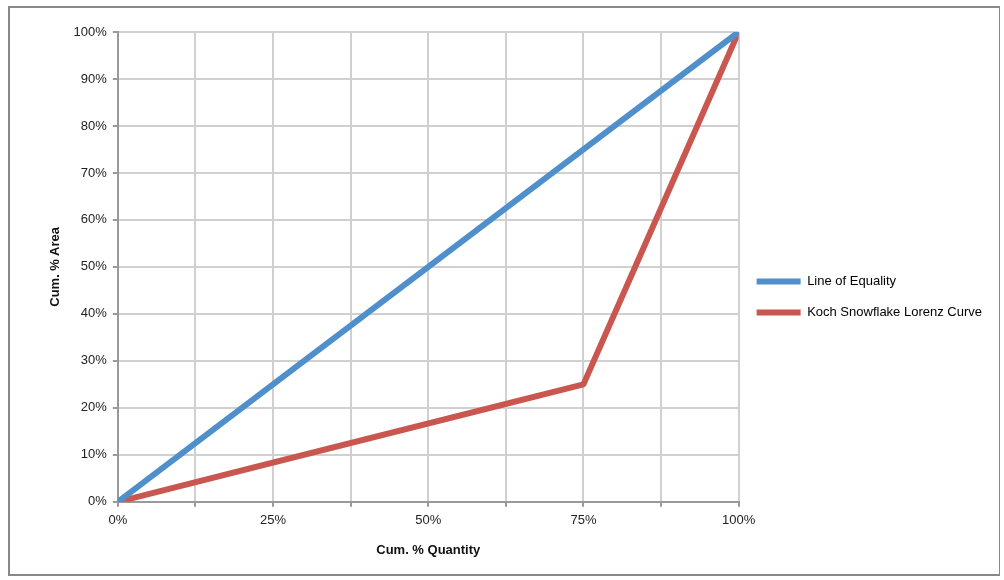 This screenshot has height=580, width=1004. Describe the element at coordinates (94, 78) in the screenshot. I see `y-tick-label: 90%` at that location.